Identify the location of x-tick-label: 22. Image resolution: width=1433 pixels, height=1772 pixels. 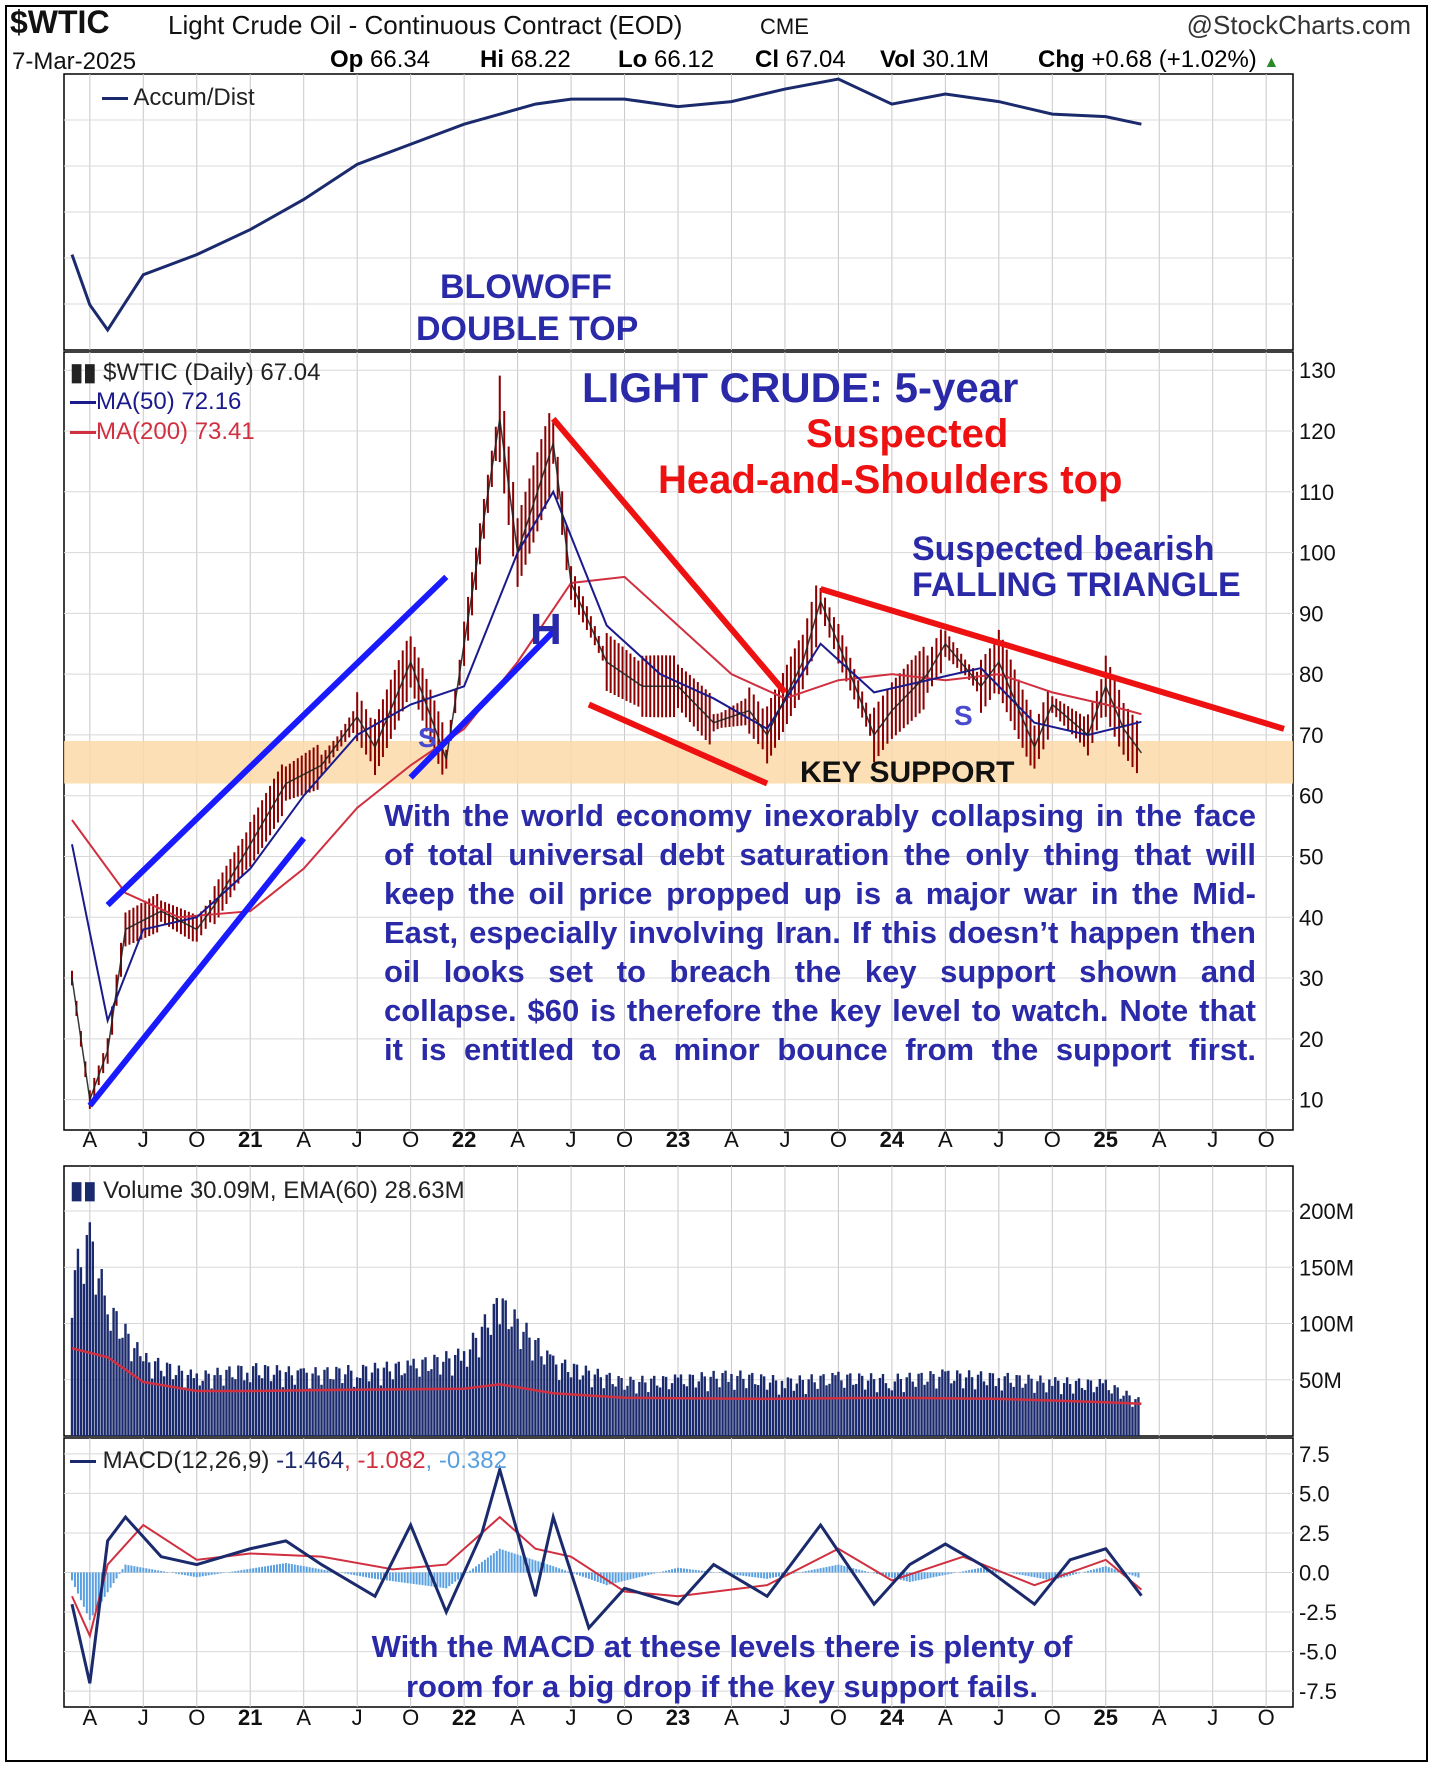
(464, 1717).